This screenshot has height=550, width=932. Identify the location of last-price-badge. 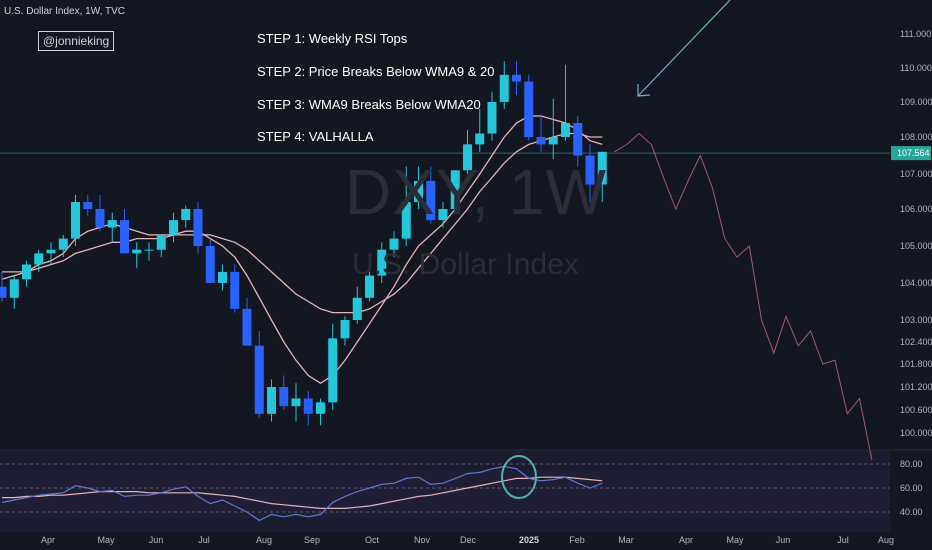
(911, 153).